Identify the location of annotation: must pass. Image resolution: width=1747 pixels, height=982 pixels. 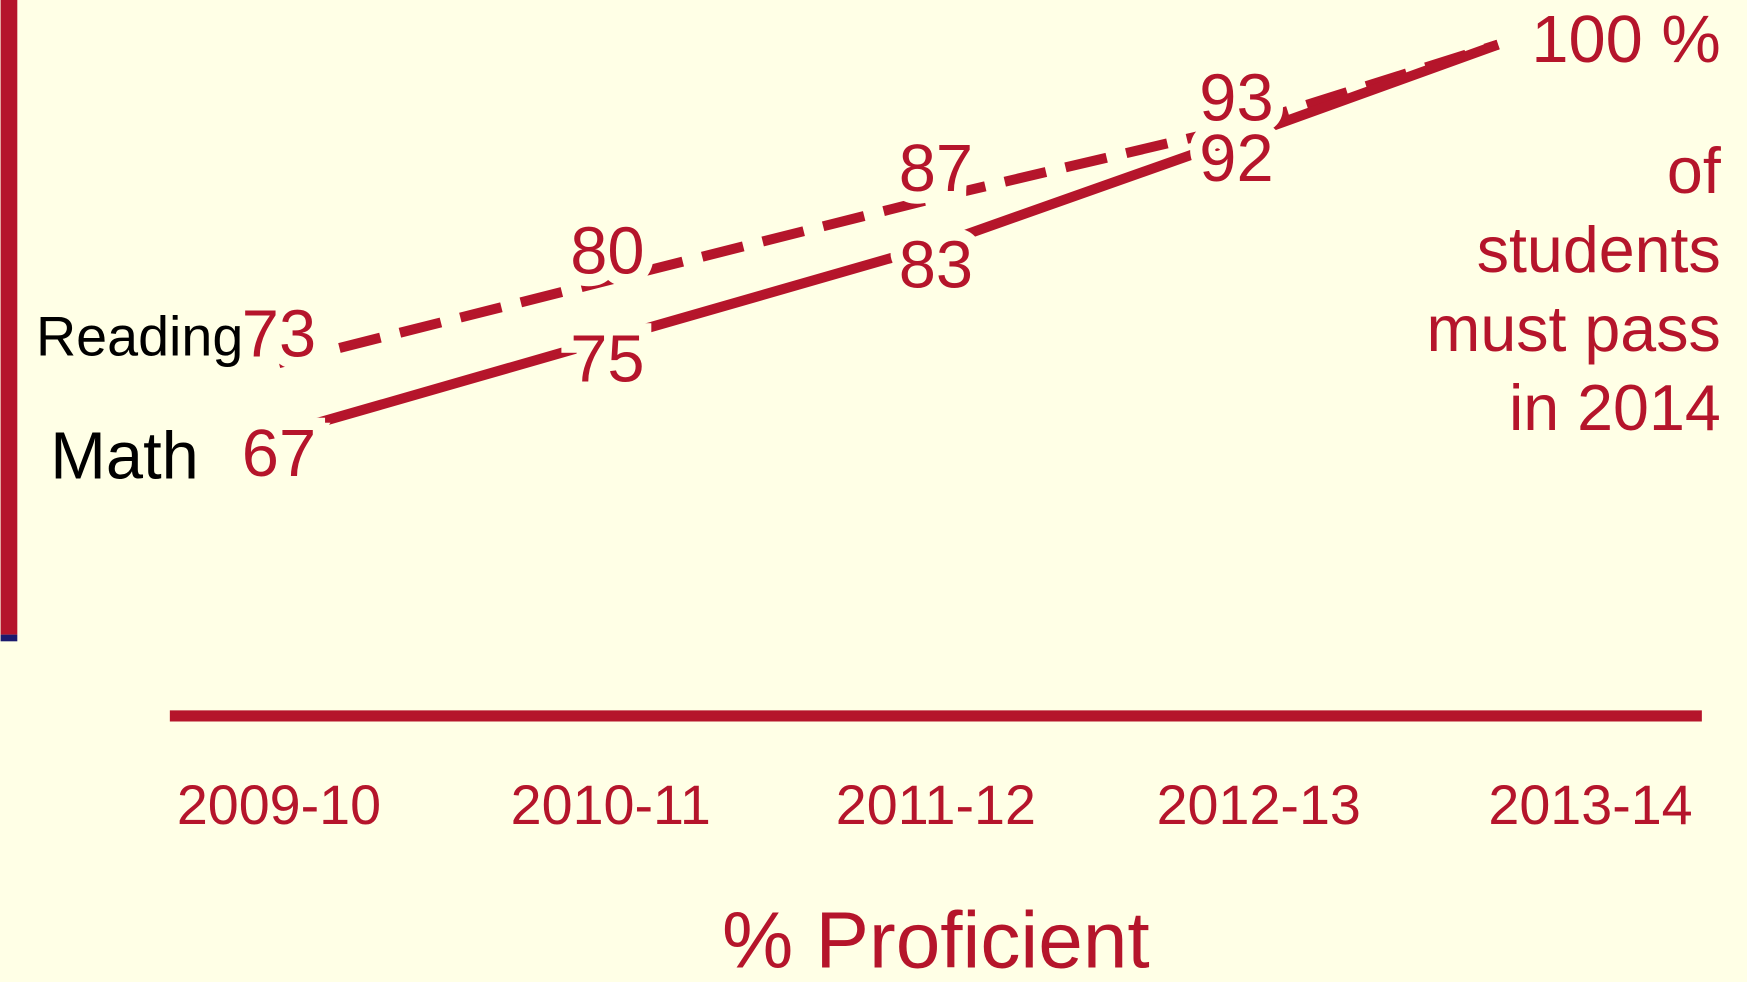
(1574, 329).